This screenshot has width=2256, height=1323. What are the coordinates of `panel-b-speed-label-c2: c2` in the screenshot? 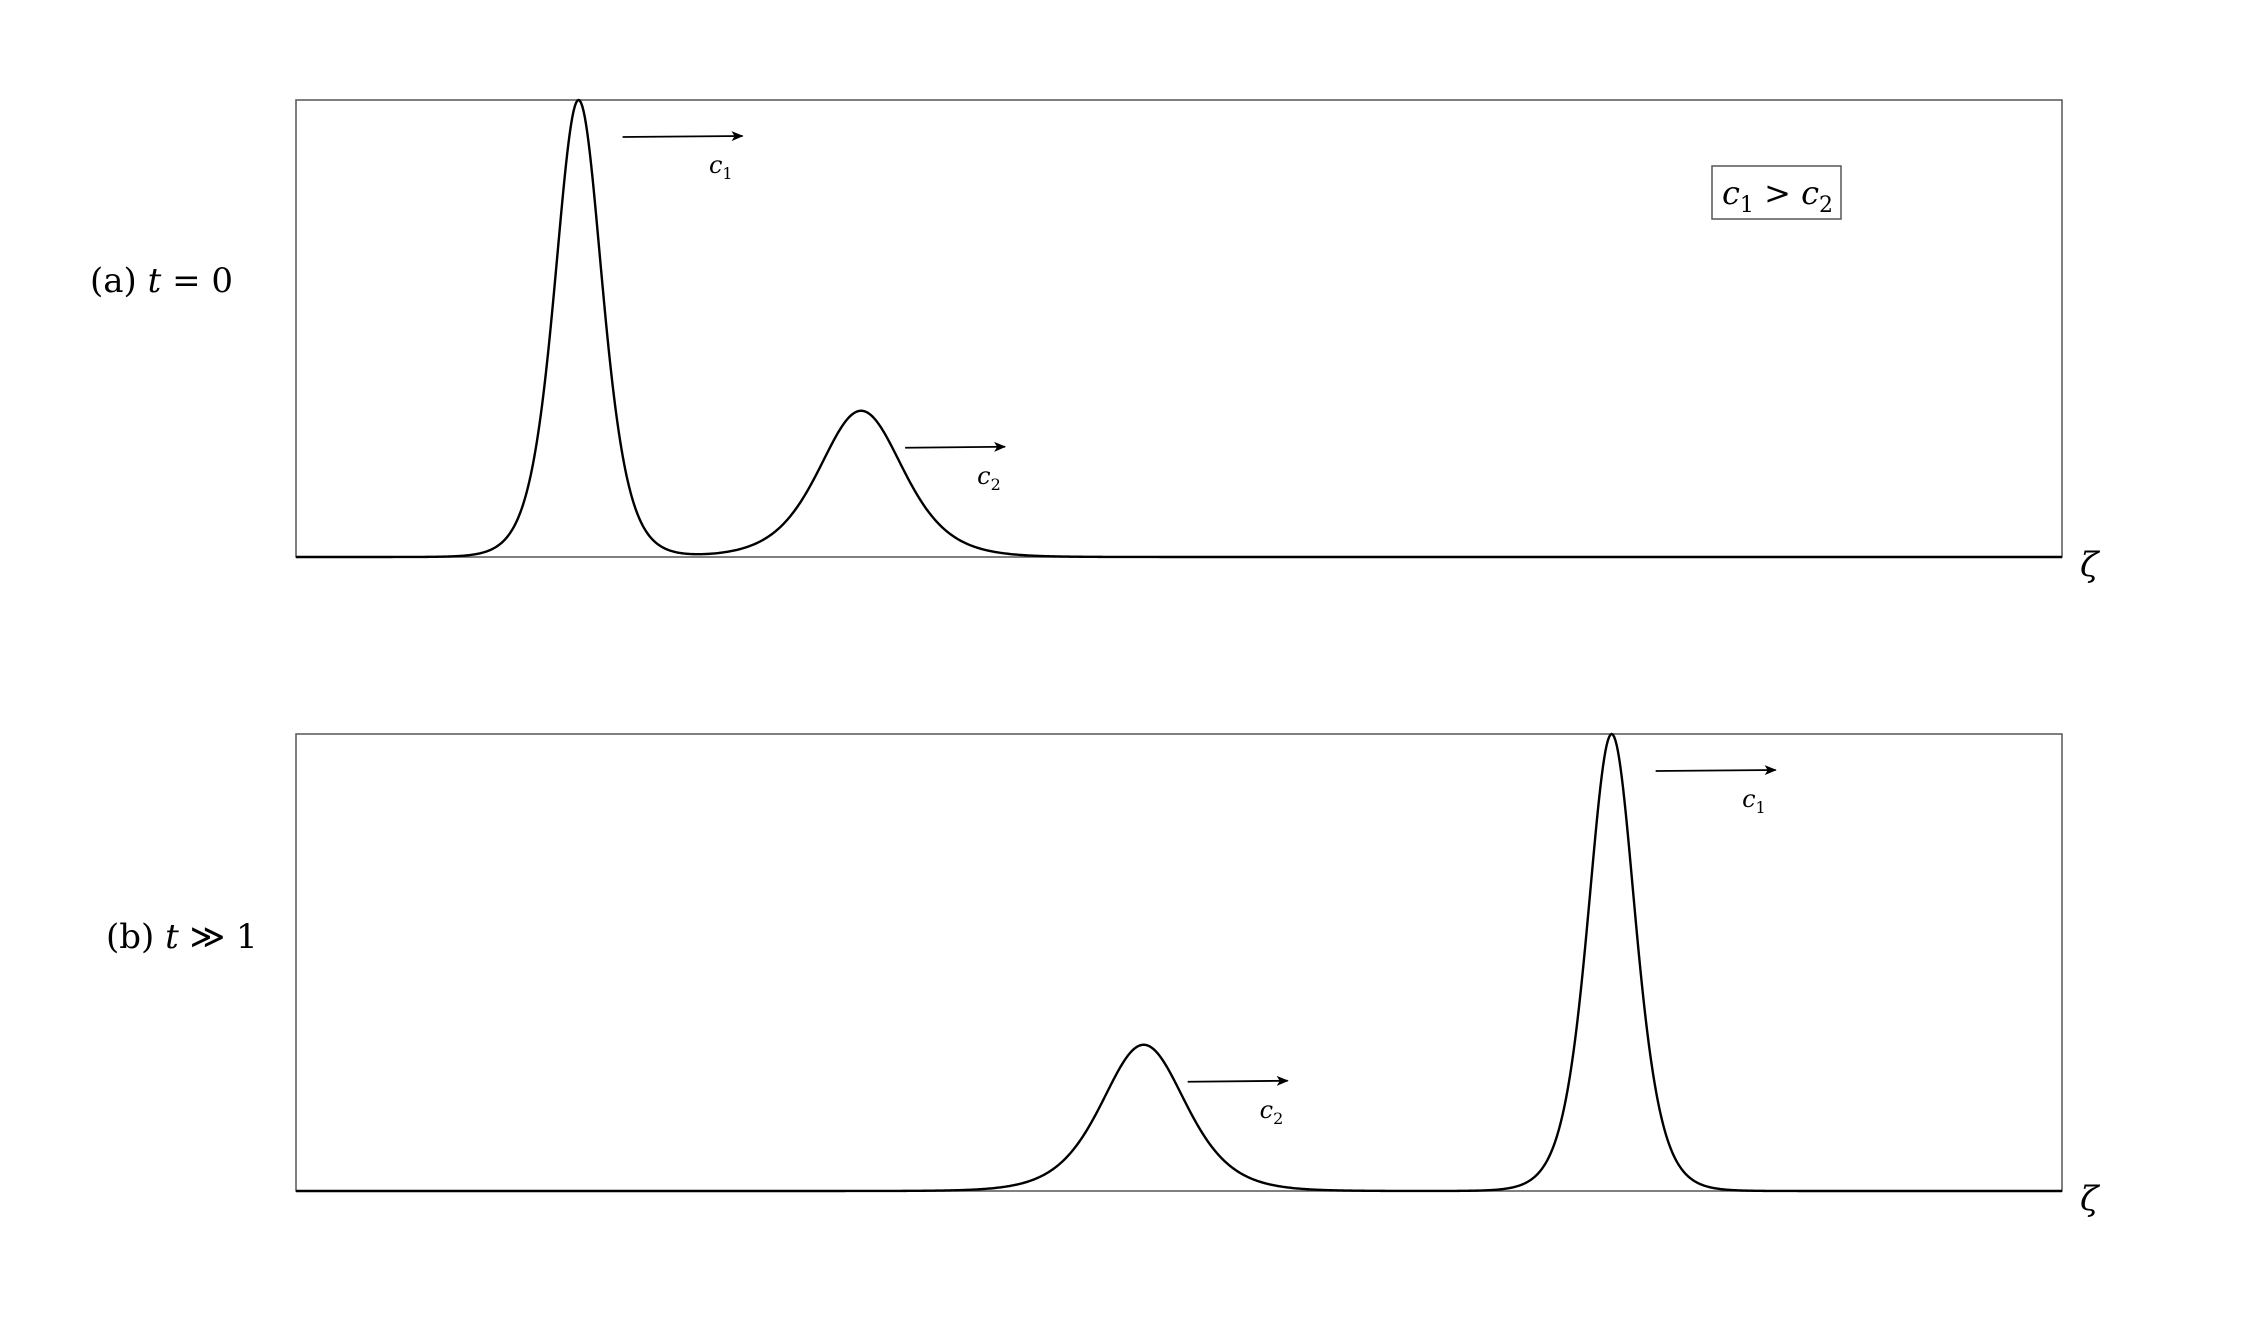 It's located at (1272, 1112).